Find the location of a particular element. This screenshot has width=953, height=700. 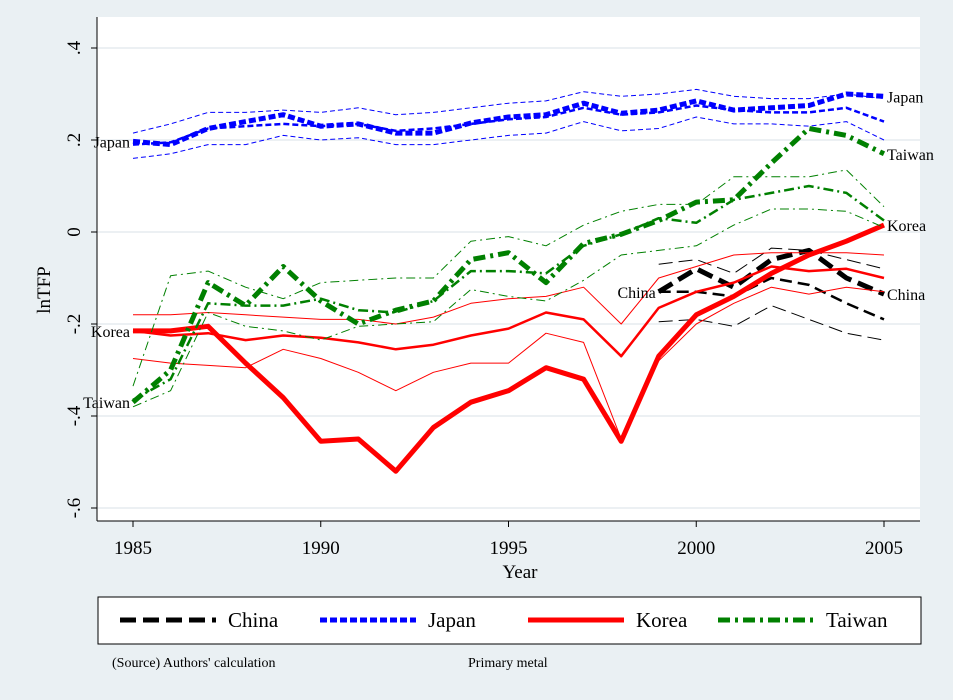

legend-label-taiwan: Taiwan is located at coordinates (857, 620).